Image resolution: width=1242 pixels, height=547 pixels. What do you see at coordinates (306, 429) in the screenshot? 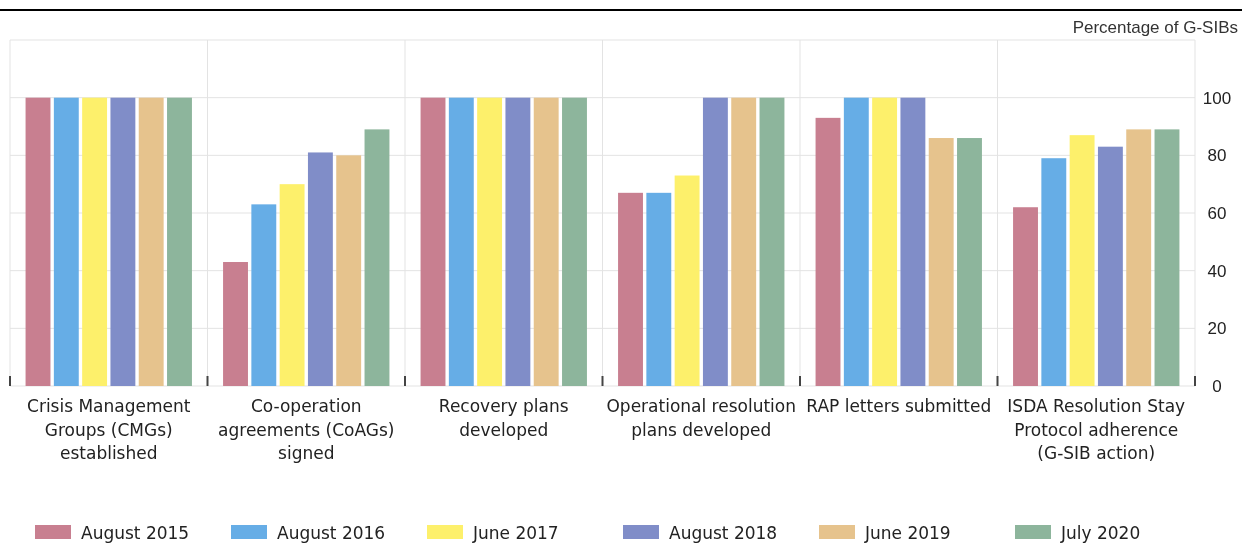
I see `x-tick-label: Co-operation agreements (CoAGs) signed` at bounding box center [306, 429].